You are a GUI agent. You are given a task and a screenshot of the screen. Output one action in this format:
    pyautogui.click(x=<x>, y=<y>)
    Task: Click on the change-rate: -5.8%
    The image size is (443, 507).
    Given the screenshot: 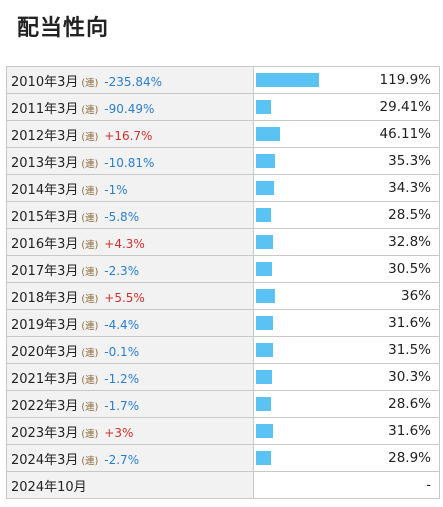 What is the action you would take?
    pyautogui.click(x=122, y=216)
    